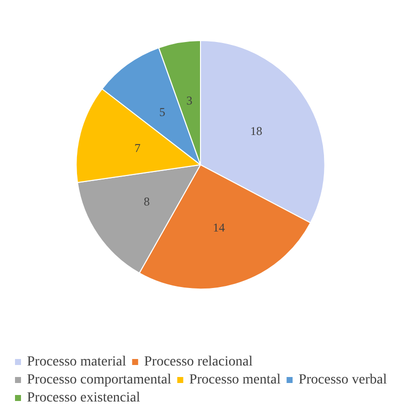  Describe the element at coordinates (189, 101) in the screenshot. I see `data-label: 3` at that location.